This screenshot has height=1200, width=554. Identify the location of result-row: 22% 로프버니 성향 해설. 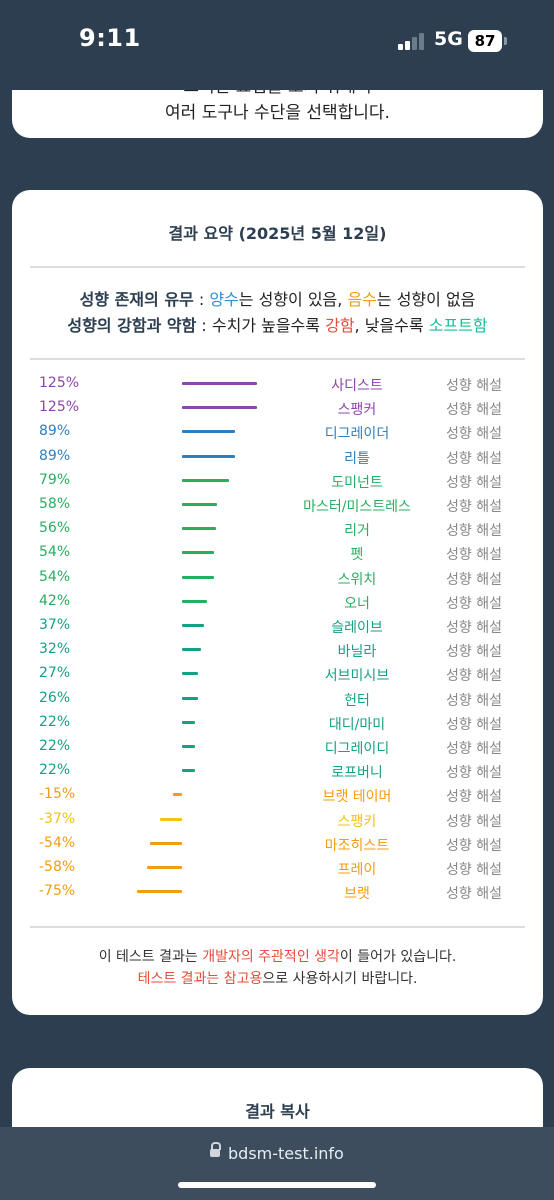
(277, 771).